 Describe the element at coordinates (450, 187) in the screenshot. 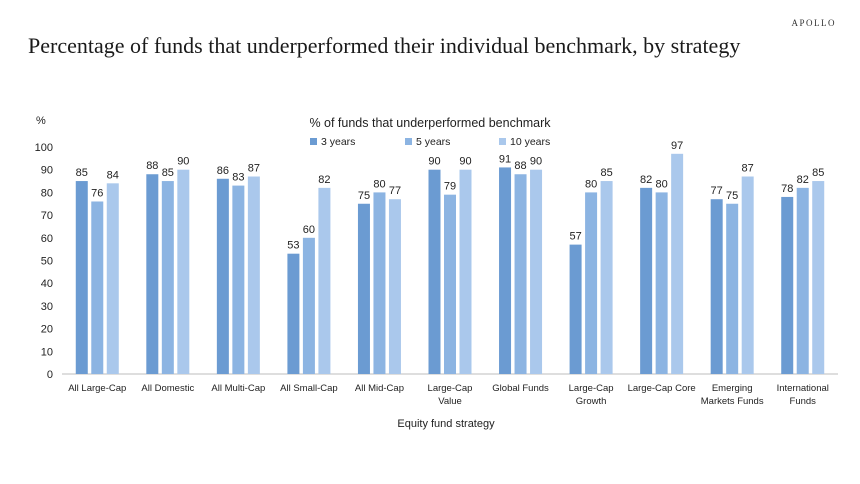

I see `data-label: 79` at that location.